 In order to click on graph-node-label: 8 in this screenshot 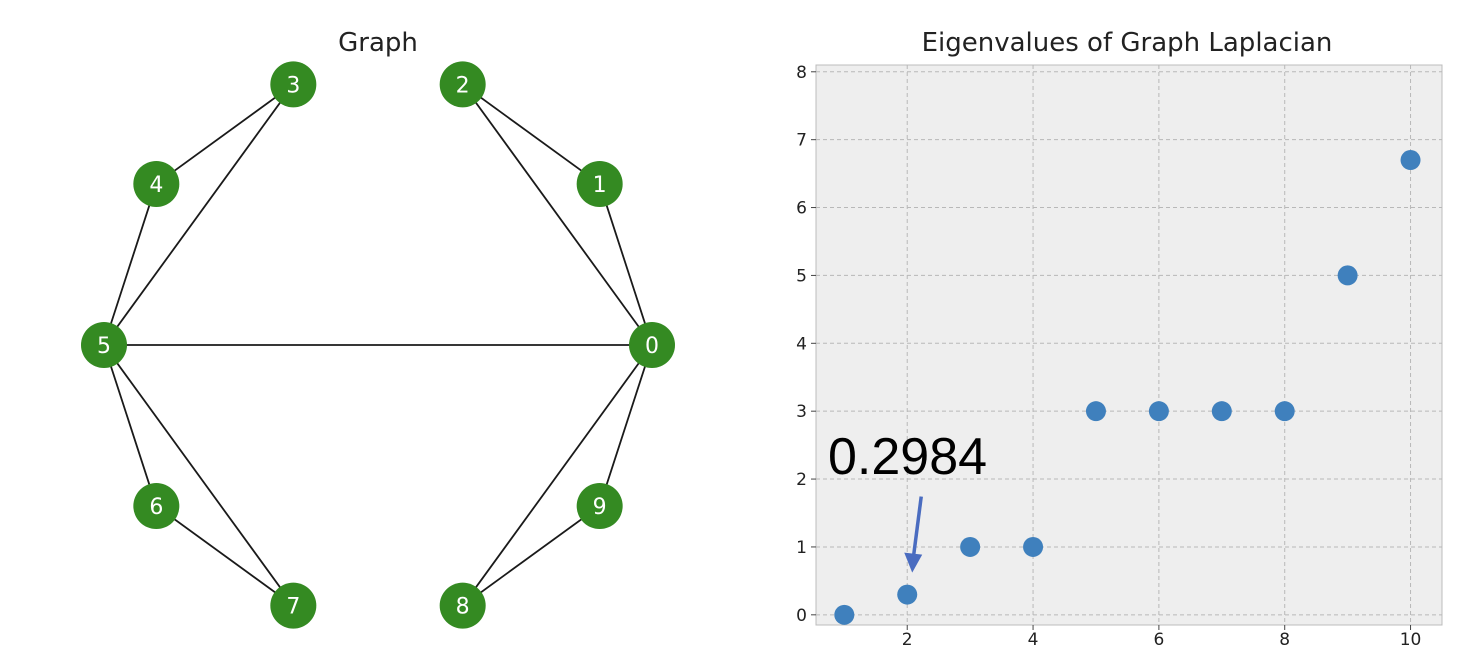, I will do `click(463, 607)`.